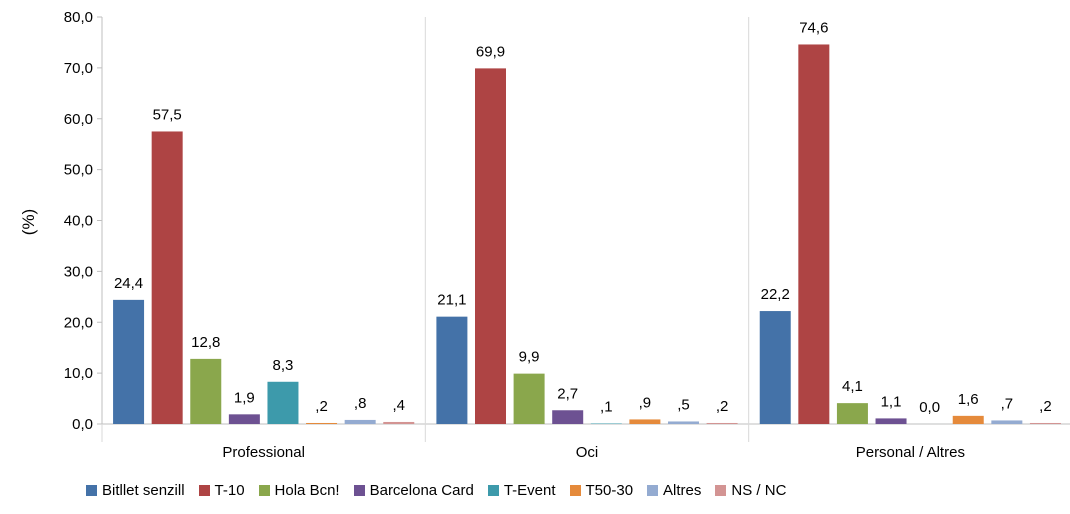 The width and height of the screenshot is (1070, 514). I want to click on legend-label: Bitllet senzill, so click(143, 490).